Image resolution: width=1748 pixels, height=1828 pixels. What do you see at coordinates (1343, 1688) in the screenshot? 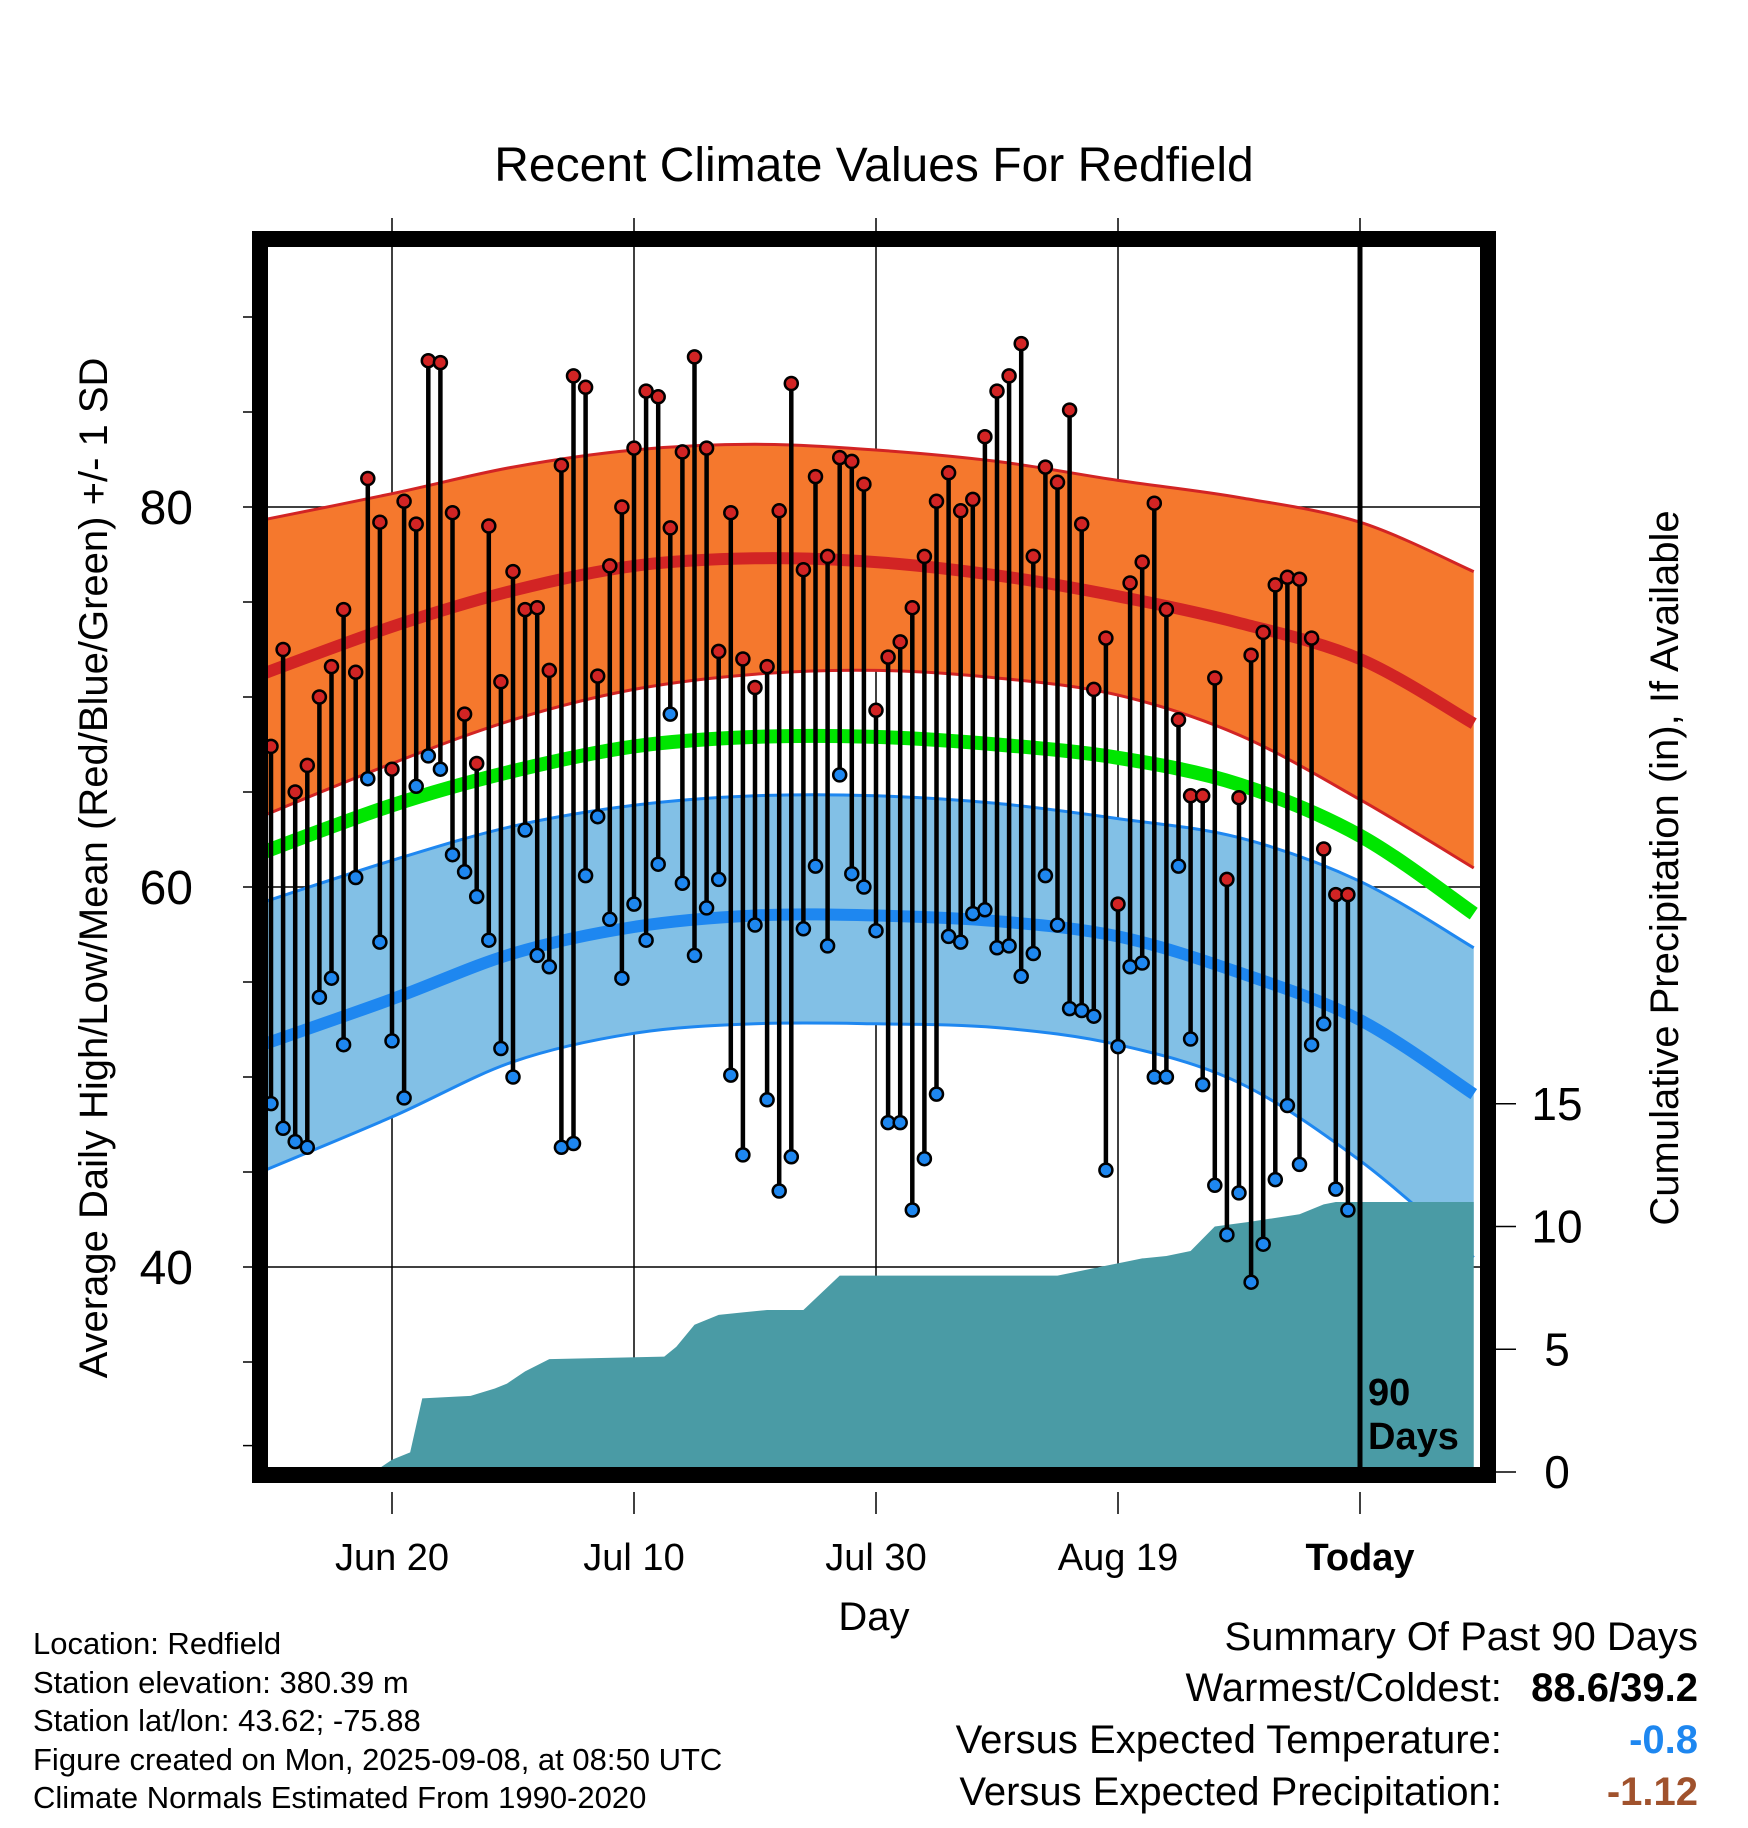
I see `warmest-label: Warmest/Coldest:` at bounding box center [1343, 1688].